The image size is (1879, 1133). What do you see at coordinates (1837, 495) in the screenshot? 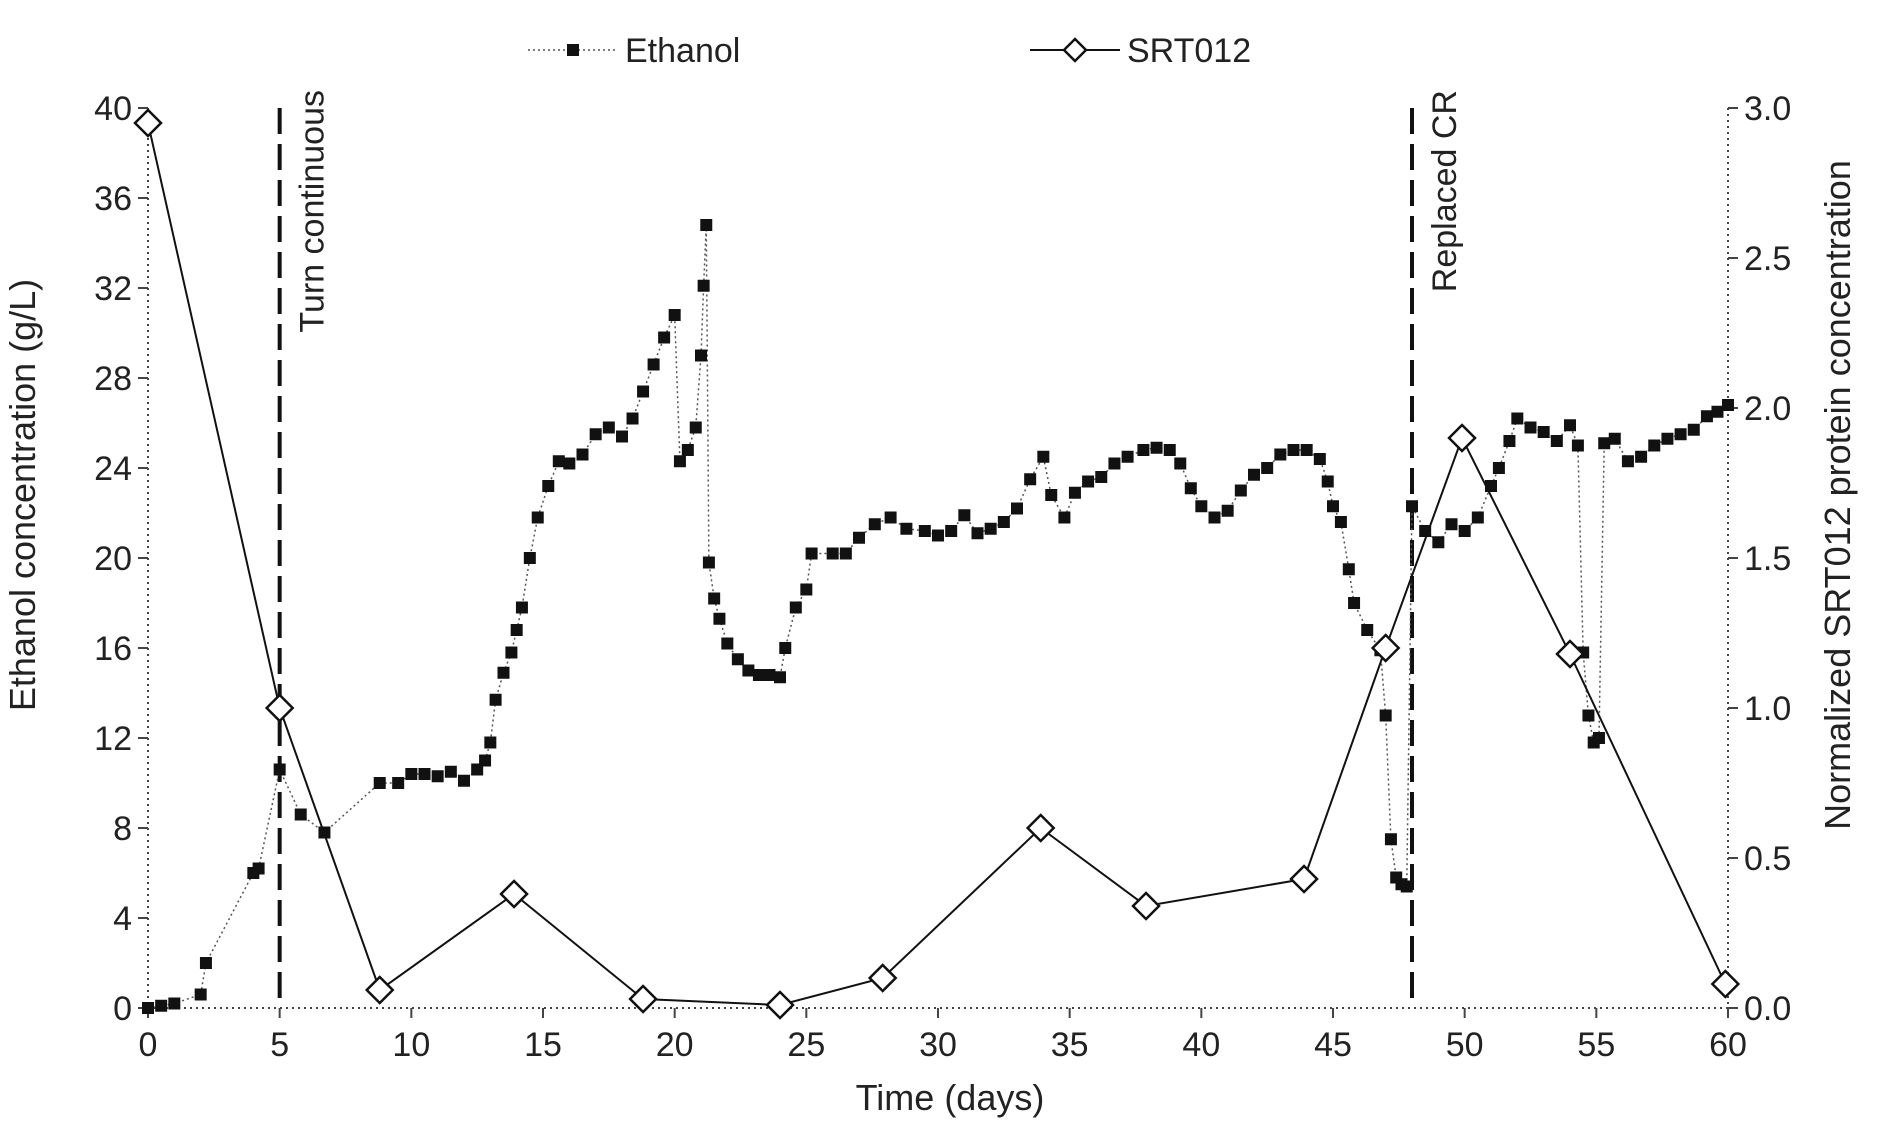
I see `y2-axis-title: Normalized SRT012 protein concentration` at bounding box center [1837, 495].